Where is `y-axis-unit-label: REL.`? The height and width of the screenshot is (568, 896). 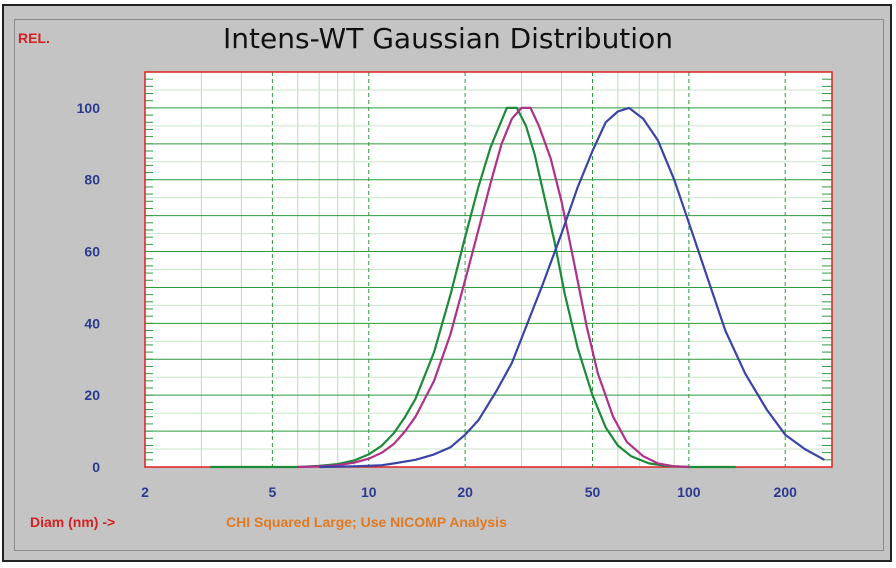 y-axis-unit-label: REL. is located at coordinates (34, 38).